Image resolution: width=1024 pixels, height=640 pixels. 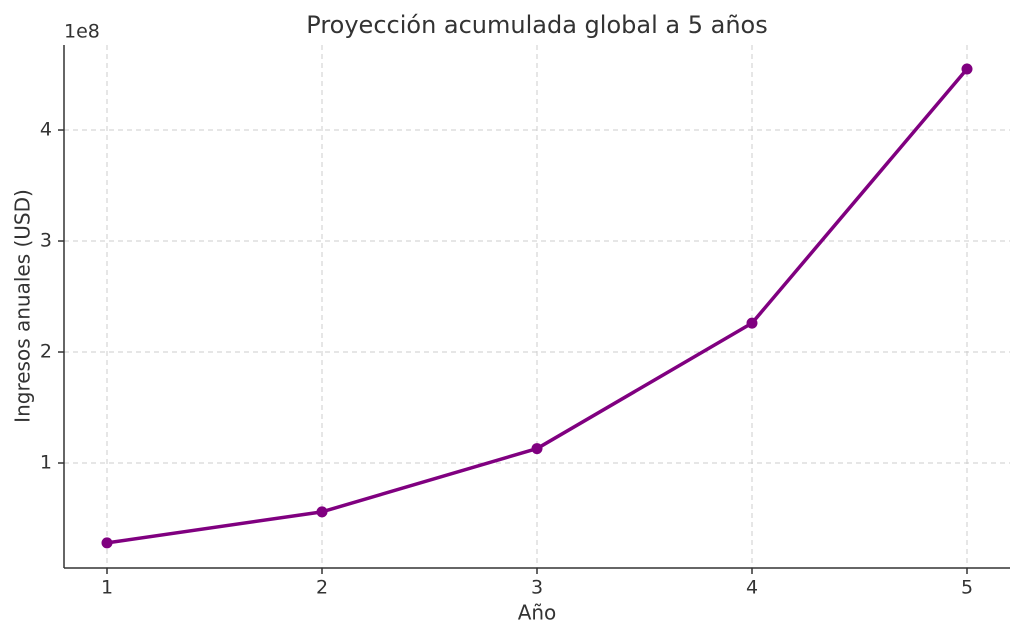 What do you see at coordinates (322, 588) in the screenshot?
I see `x-tick-label: 2` at bounding box center [322, 588].